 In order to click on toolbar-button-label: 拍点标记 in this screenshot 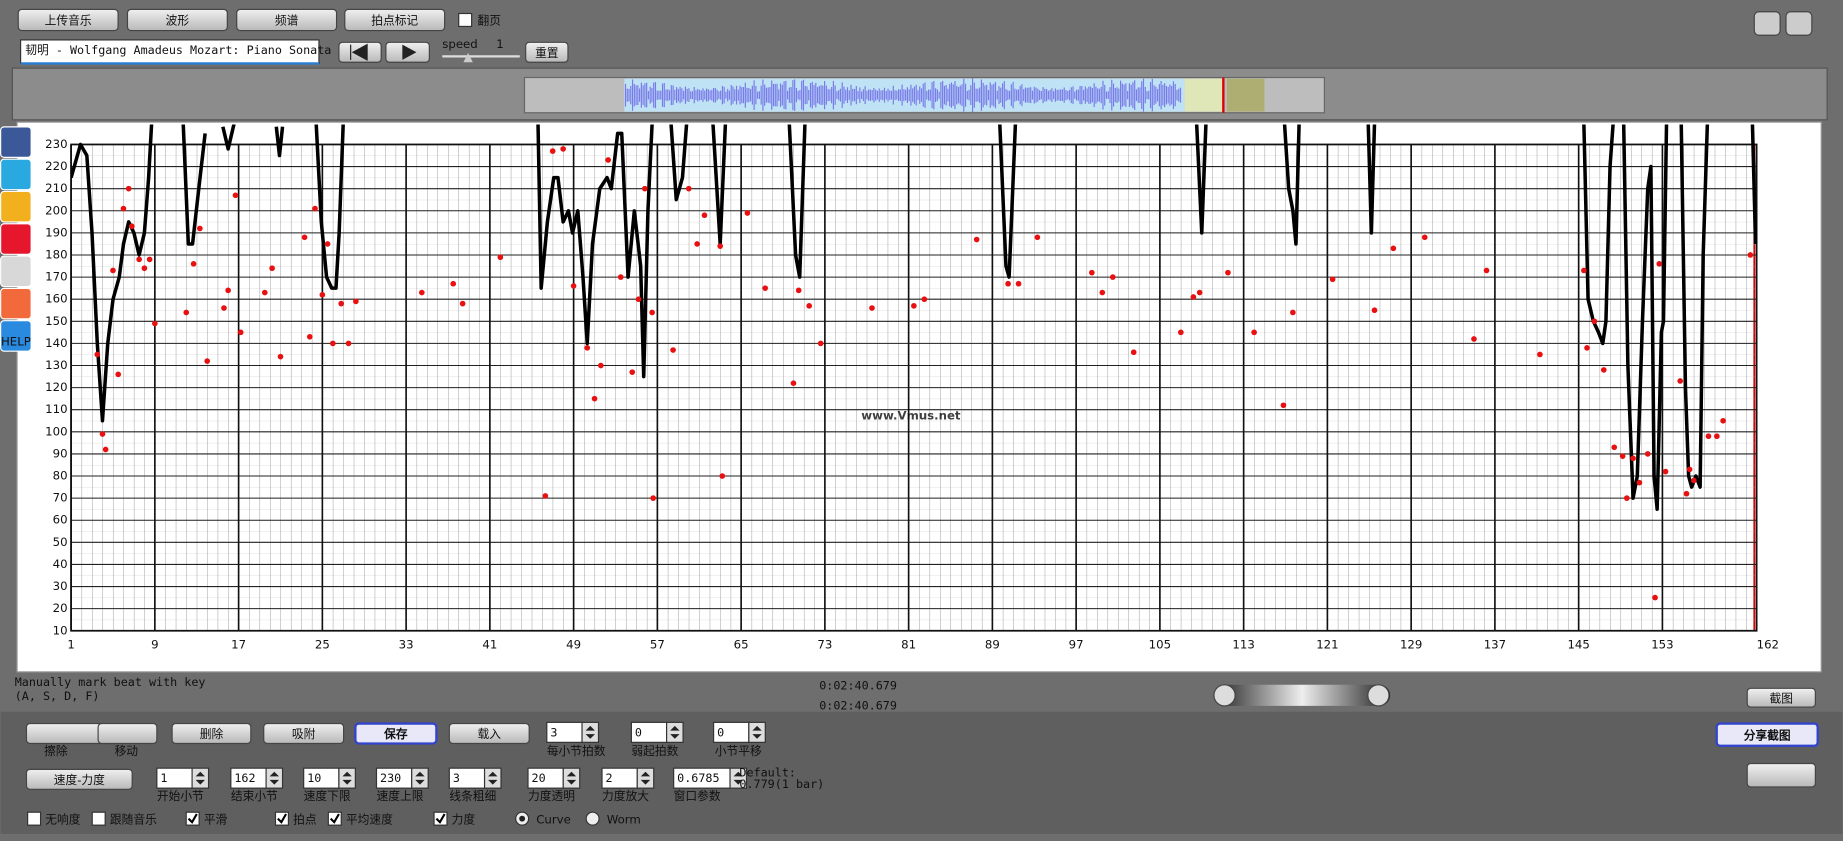, I will do `click(394, 21)`.